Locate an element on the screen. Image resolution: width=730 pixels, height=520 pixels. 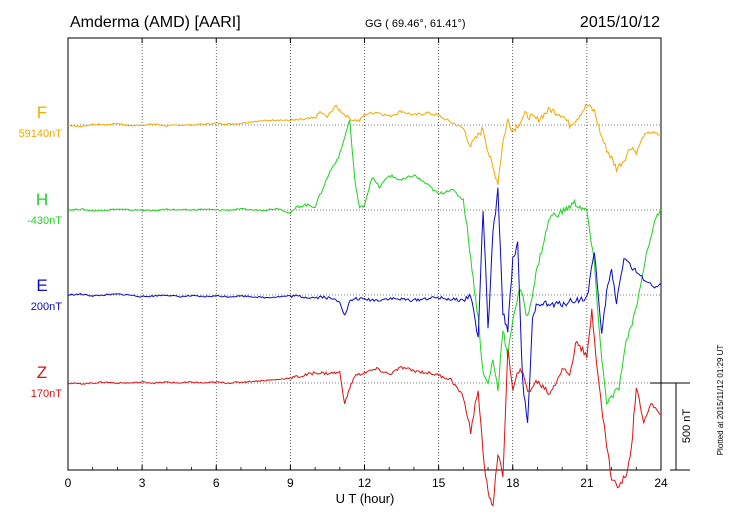
series-name-H: H is located at coordinates (42, 199).